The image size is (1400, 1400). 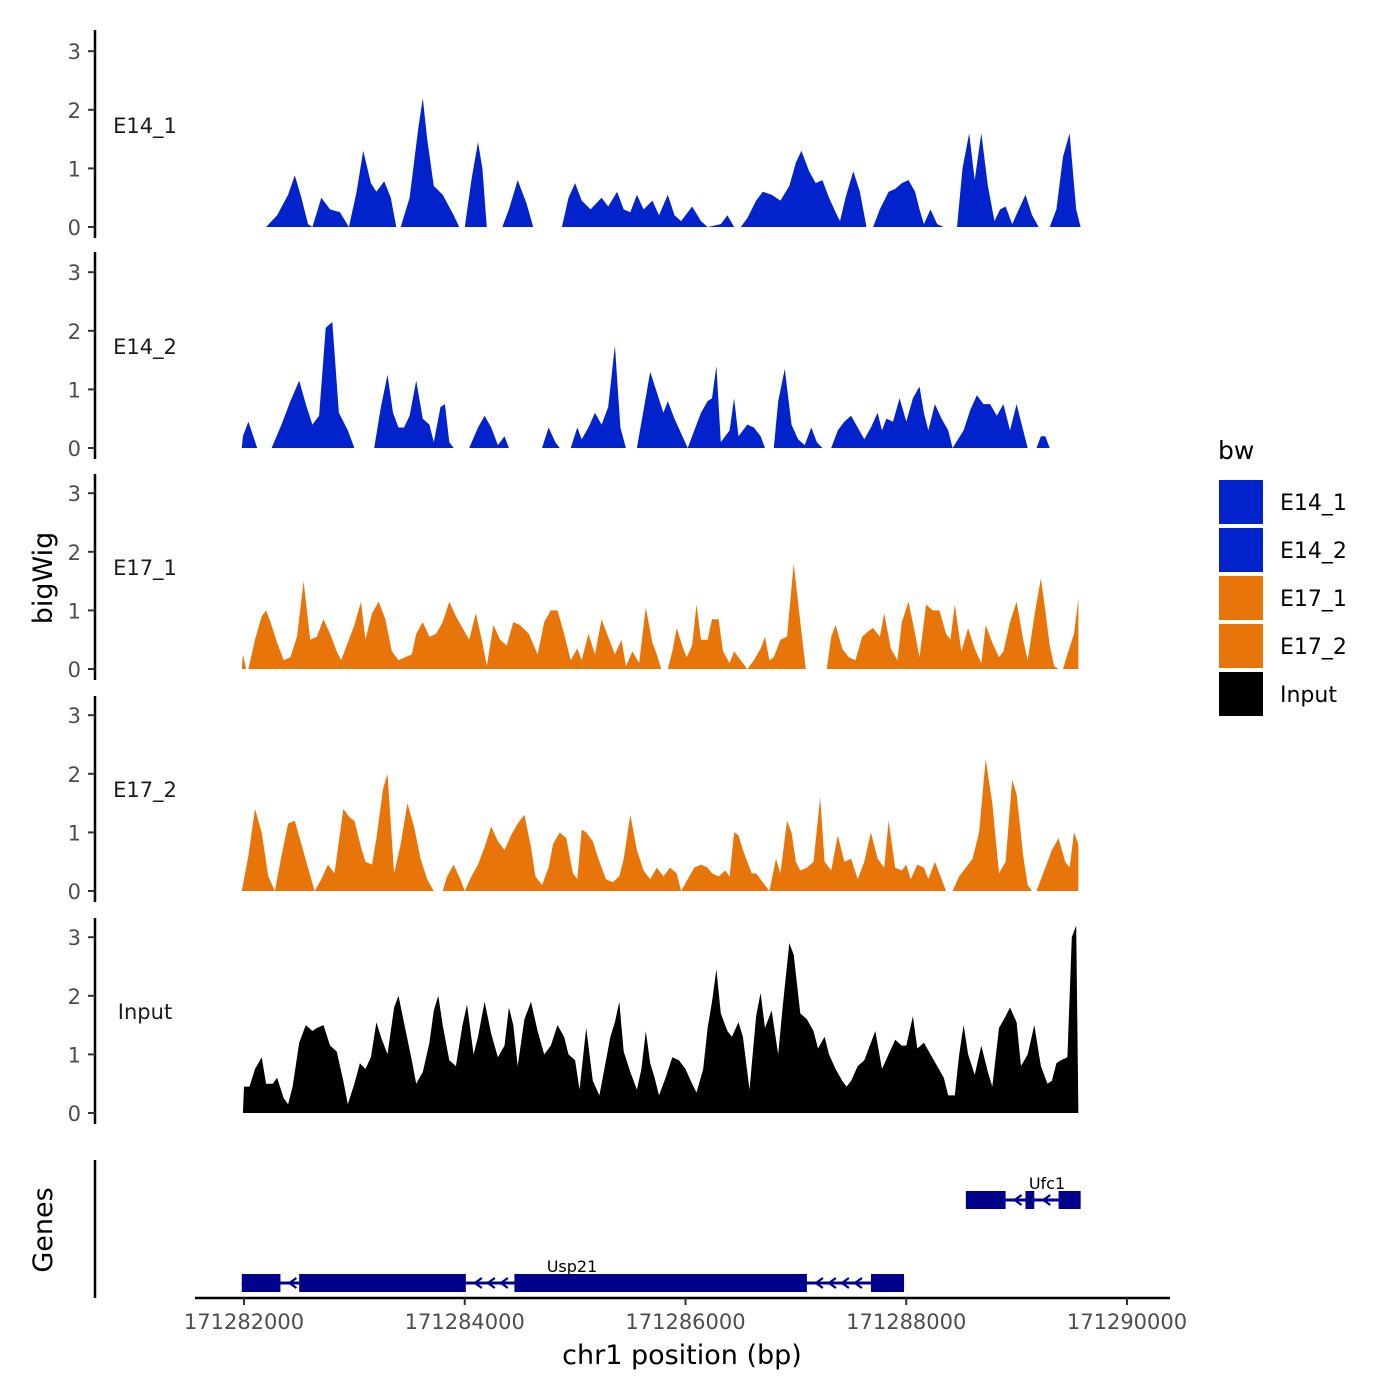 What do you see at coordinates (1313, 647) in the screenshot?
I see `legend-label: E17_2` at bounding box center [1313, 647].